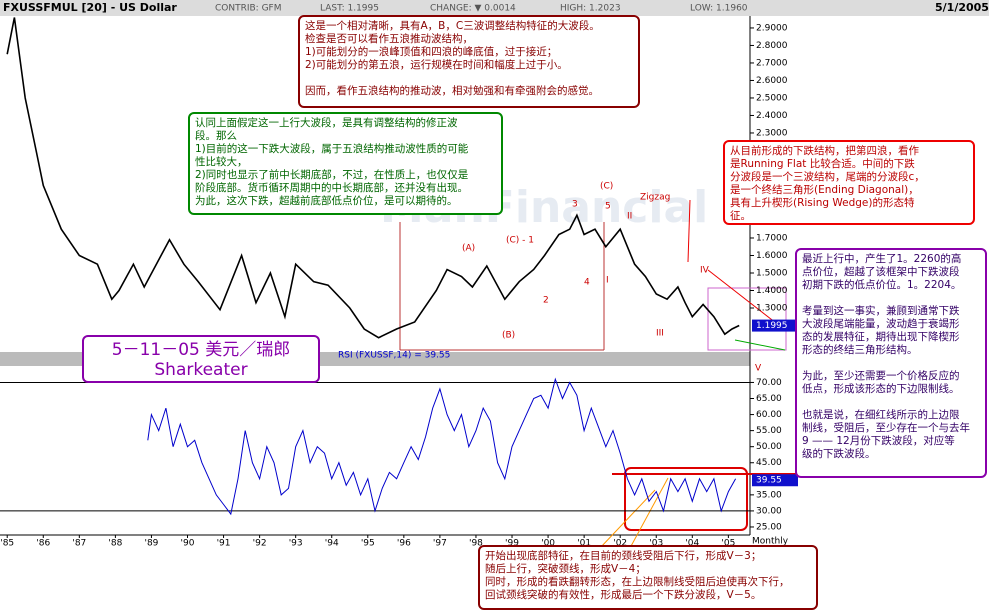 The image size is (989, 614). I want to click on signature-line: 5－11－05 美元／瑞郎, so click(201, 350).